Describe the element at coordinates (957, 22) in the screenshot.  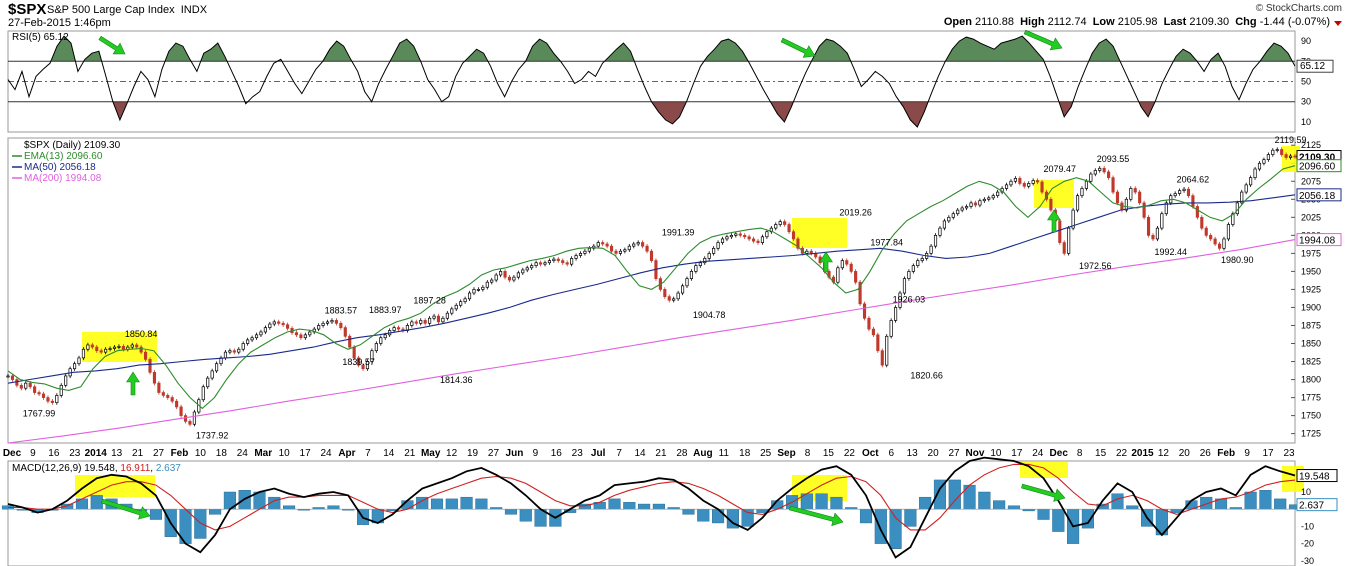
I see `open-label: Open` at that location.